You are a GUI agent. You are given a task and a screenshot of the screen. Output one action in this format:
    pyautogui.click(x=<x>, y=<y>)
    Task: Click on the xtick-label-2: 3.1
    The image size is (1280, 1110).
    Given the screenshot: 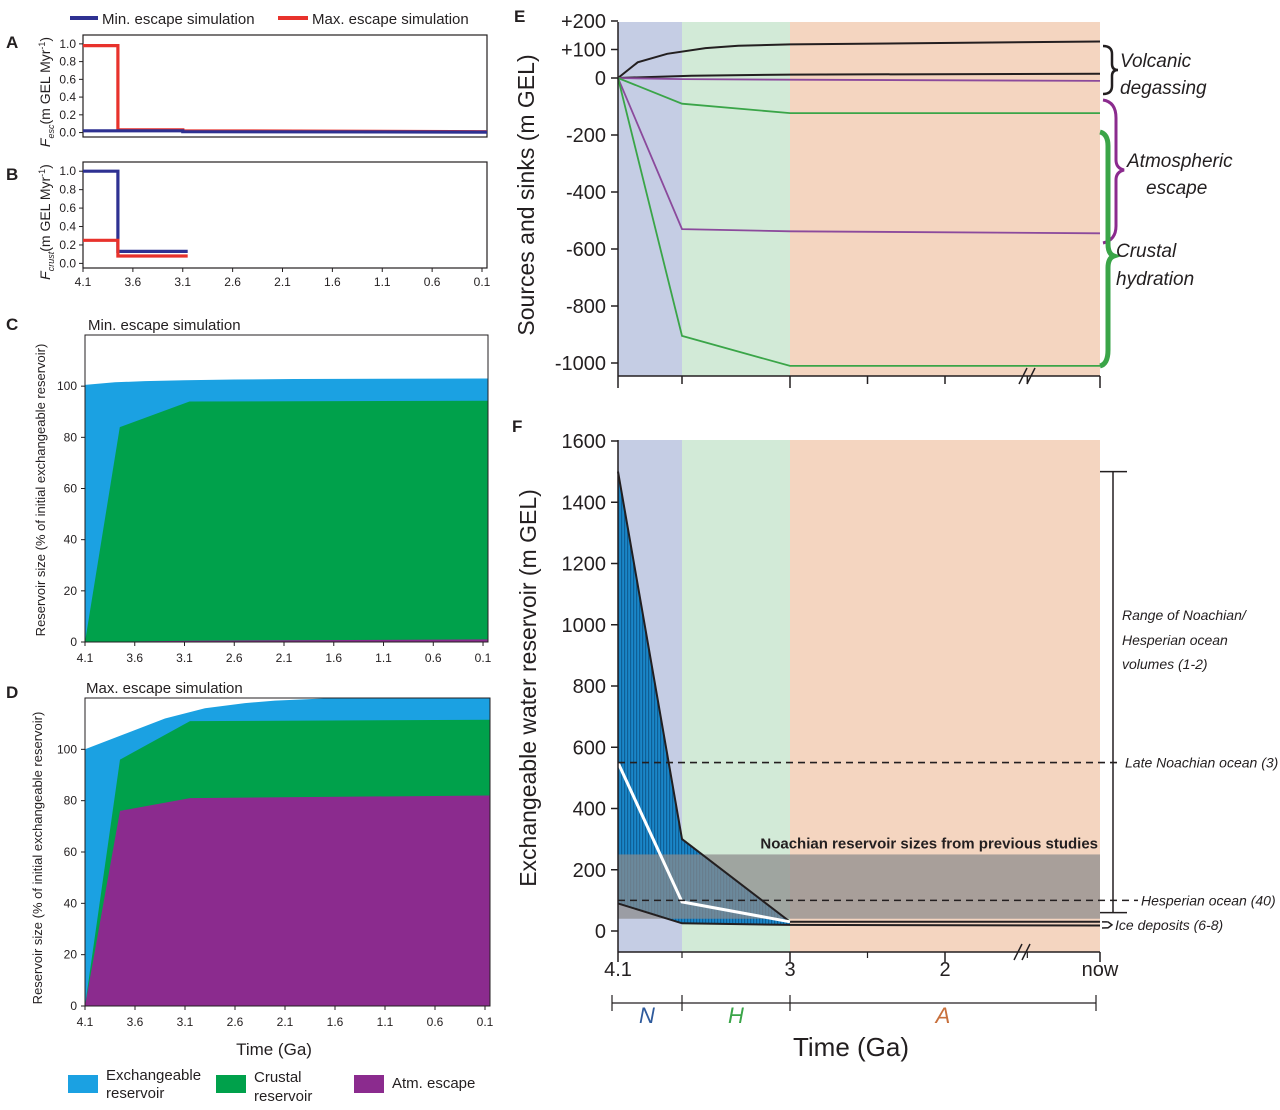 What is the action you would take?
    pyautogui.click(x=184, y=658)
    